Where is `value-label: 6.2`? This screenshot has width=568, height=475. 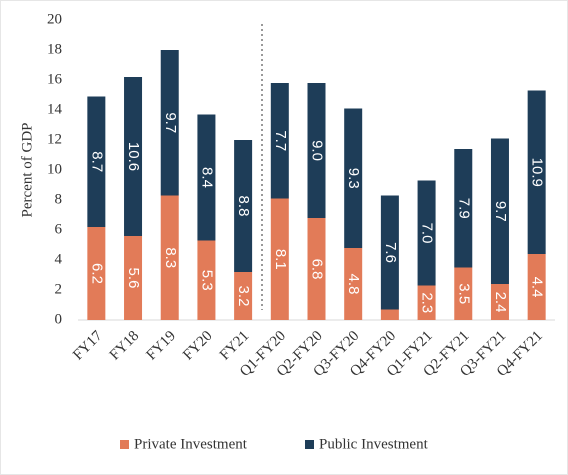
value-label: 6.2 is located at coordinates (96, 273).